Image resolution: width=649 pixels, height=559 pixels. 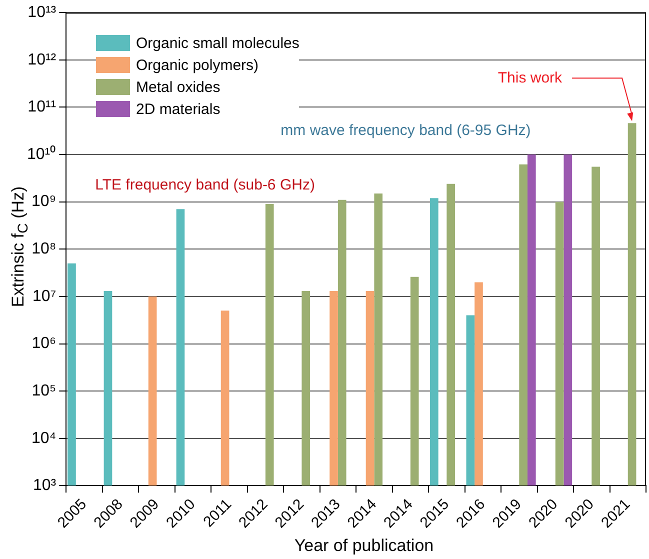 What do you see at coordinates (218, 43) in the screenshot?
I see `legend-label: Organic small molecules` at bounding box center [218, 43].